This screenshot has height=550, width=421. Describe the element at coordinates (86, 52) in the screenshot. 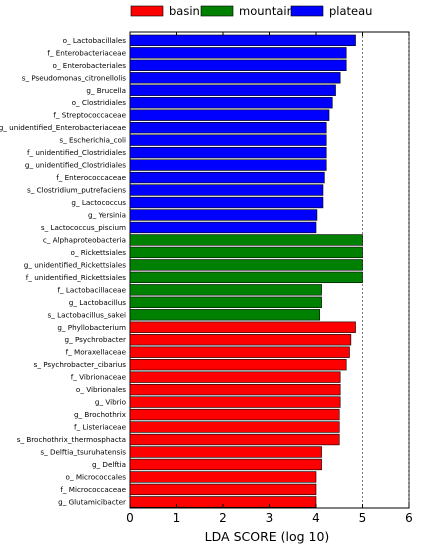

I see `category-label: f_ Enterobacteriaceae` at that location.